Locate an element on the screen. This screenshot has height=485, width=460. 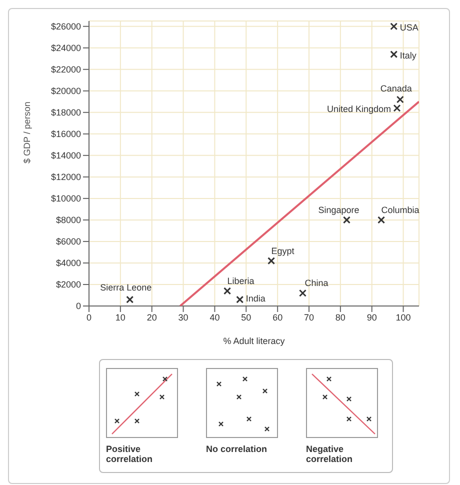
y-tick-label: $2000 is located at coordinates (68, 285).